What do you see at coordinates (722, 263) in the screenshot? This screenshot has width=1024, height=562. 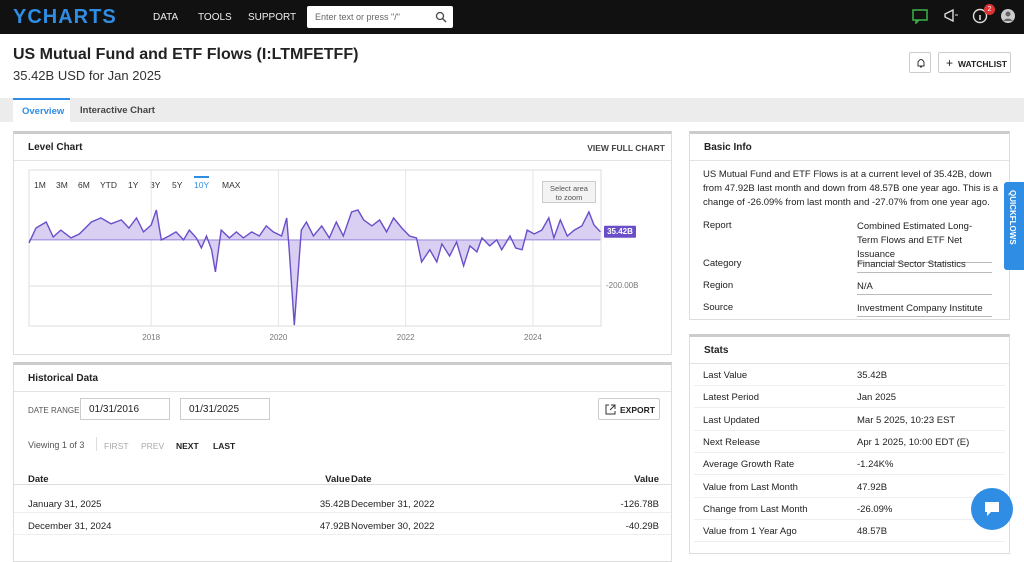 I see `field-label: Category` at bounding box center [722, 263].